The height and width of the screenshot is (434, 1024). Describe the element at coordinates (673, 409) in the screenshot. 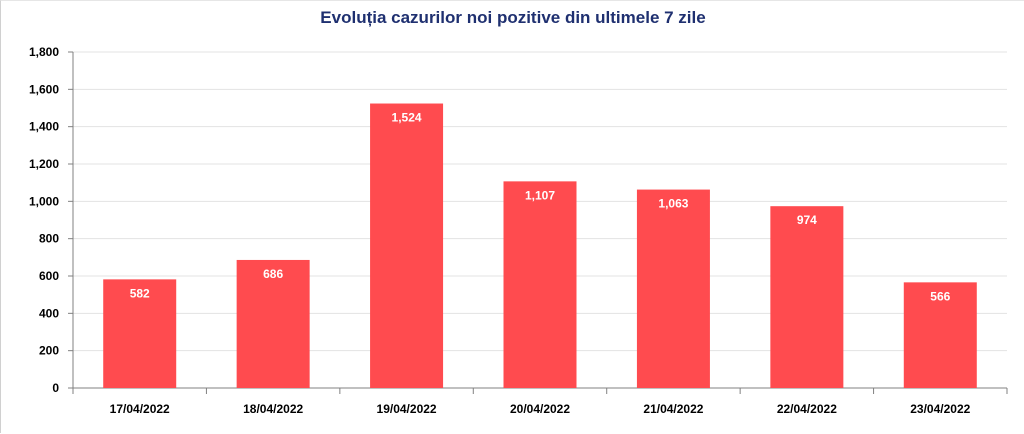

I see `x-tick-label: 21/04/2022` at that location.